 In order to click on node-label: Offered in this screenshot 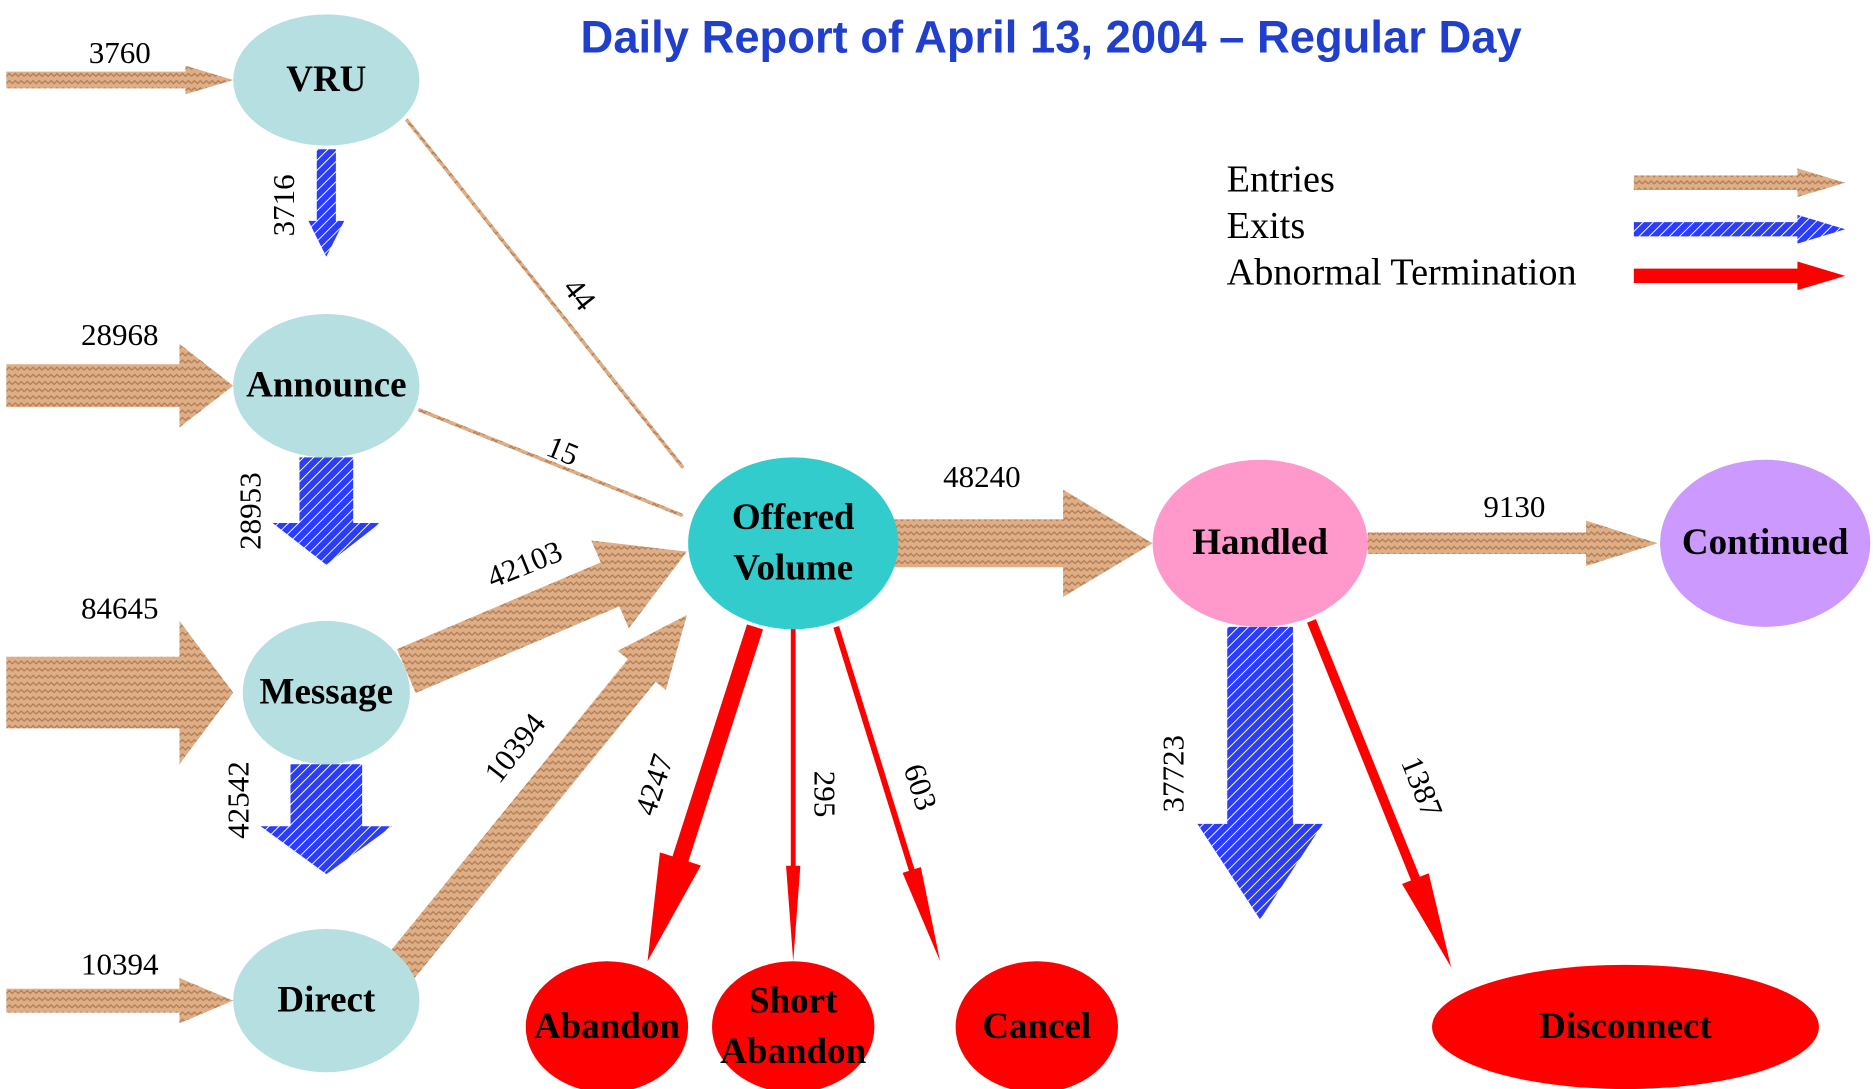, I will do `click(793, 517)`.